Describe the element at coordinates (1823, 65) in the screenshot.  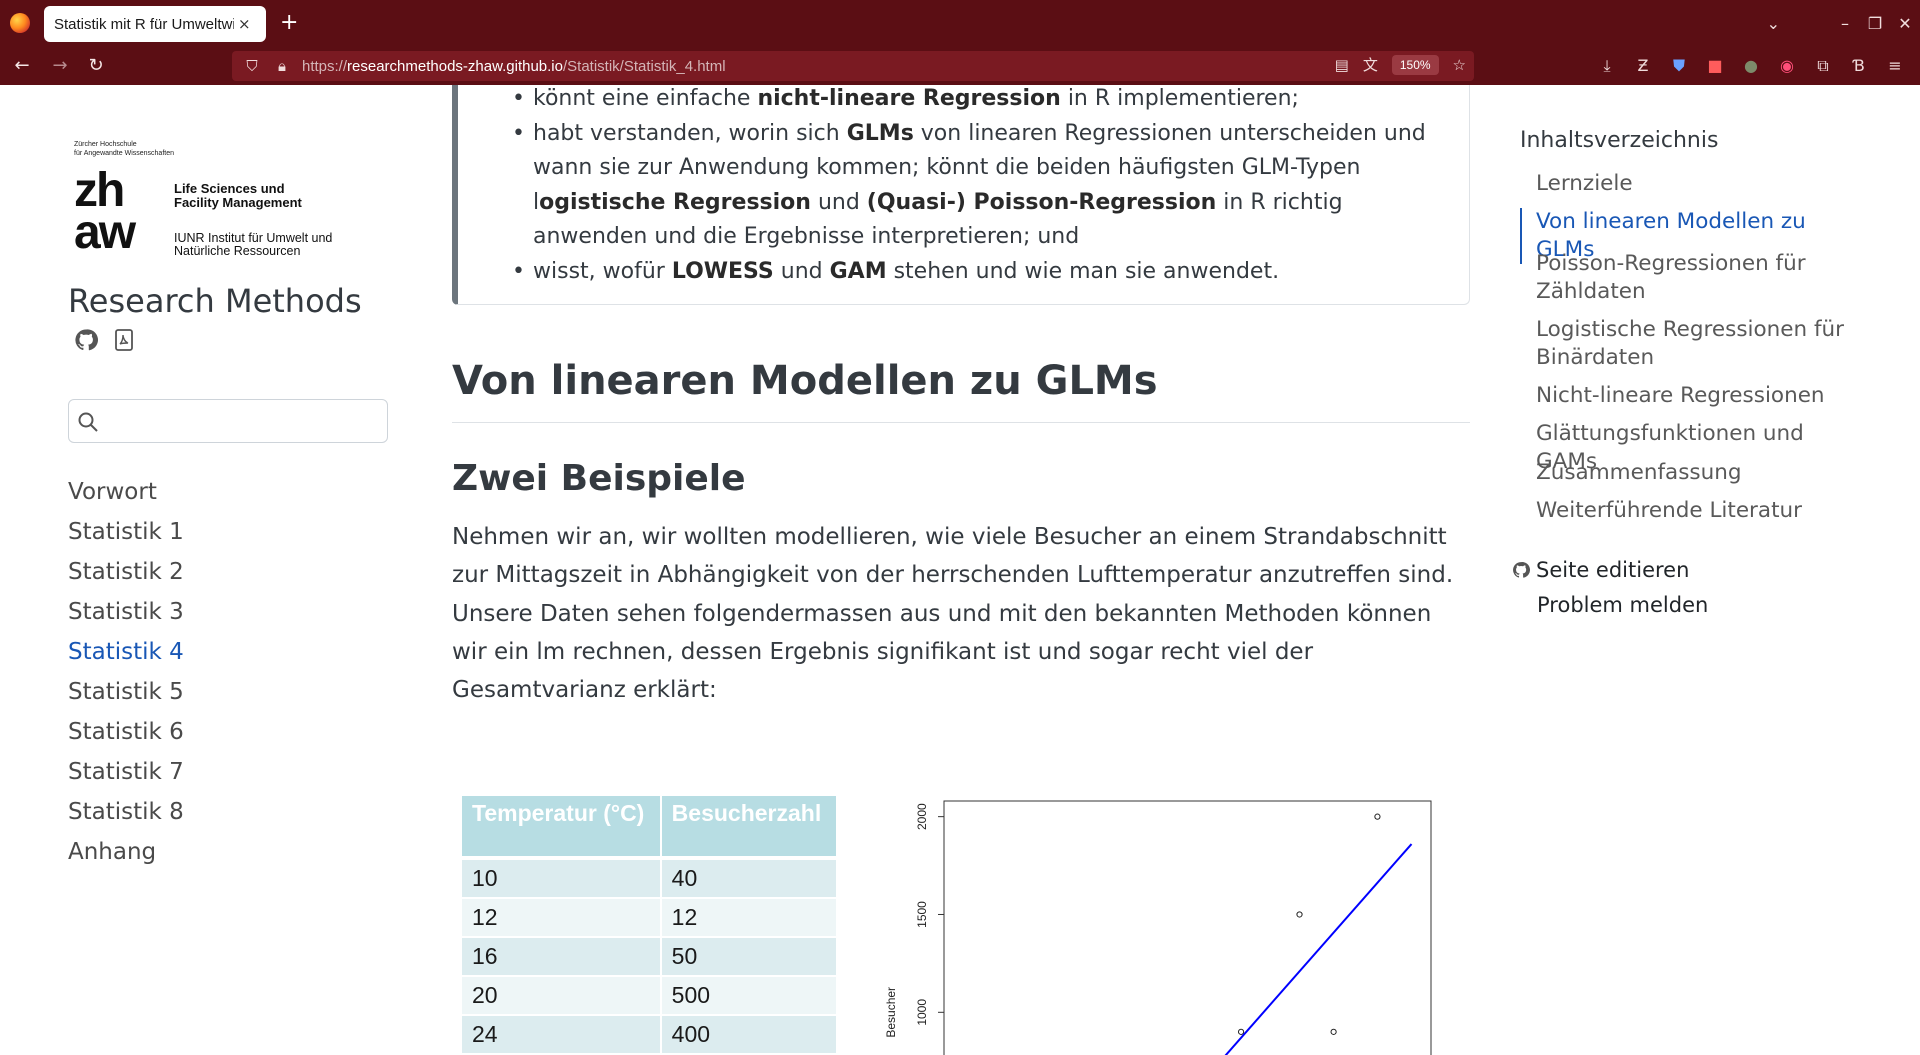
I see `extensions-puzzle-icon: ⧉` at that location.